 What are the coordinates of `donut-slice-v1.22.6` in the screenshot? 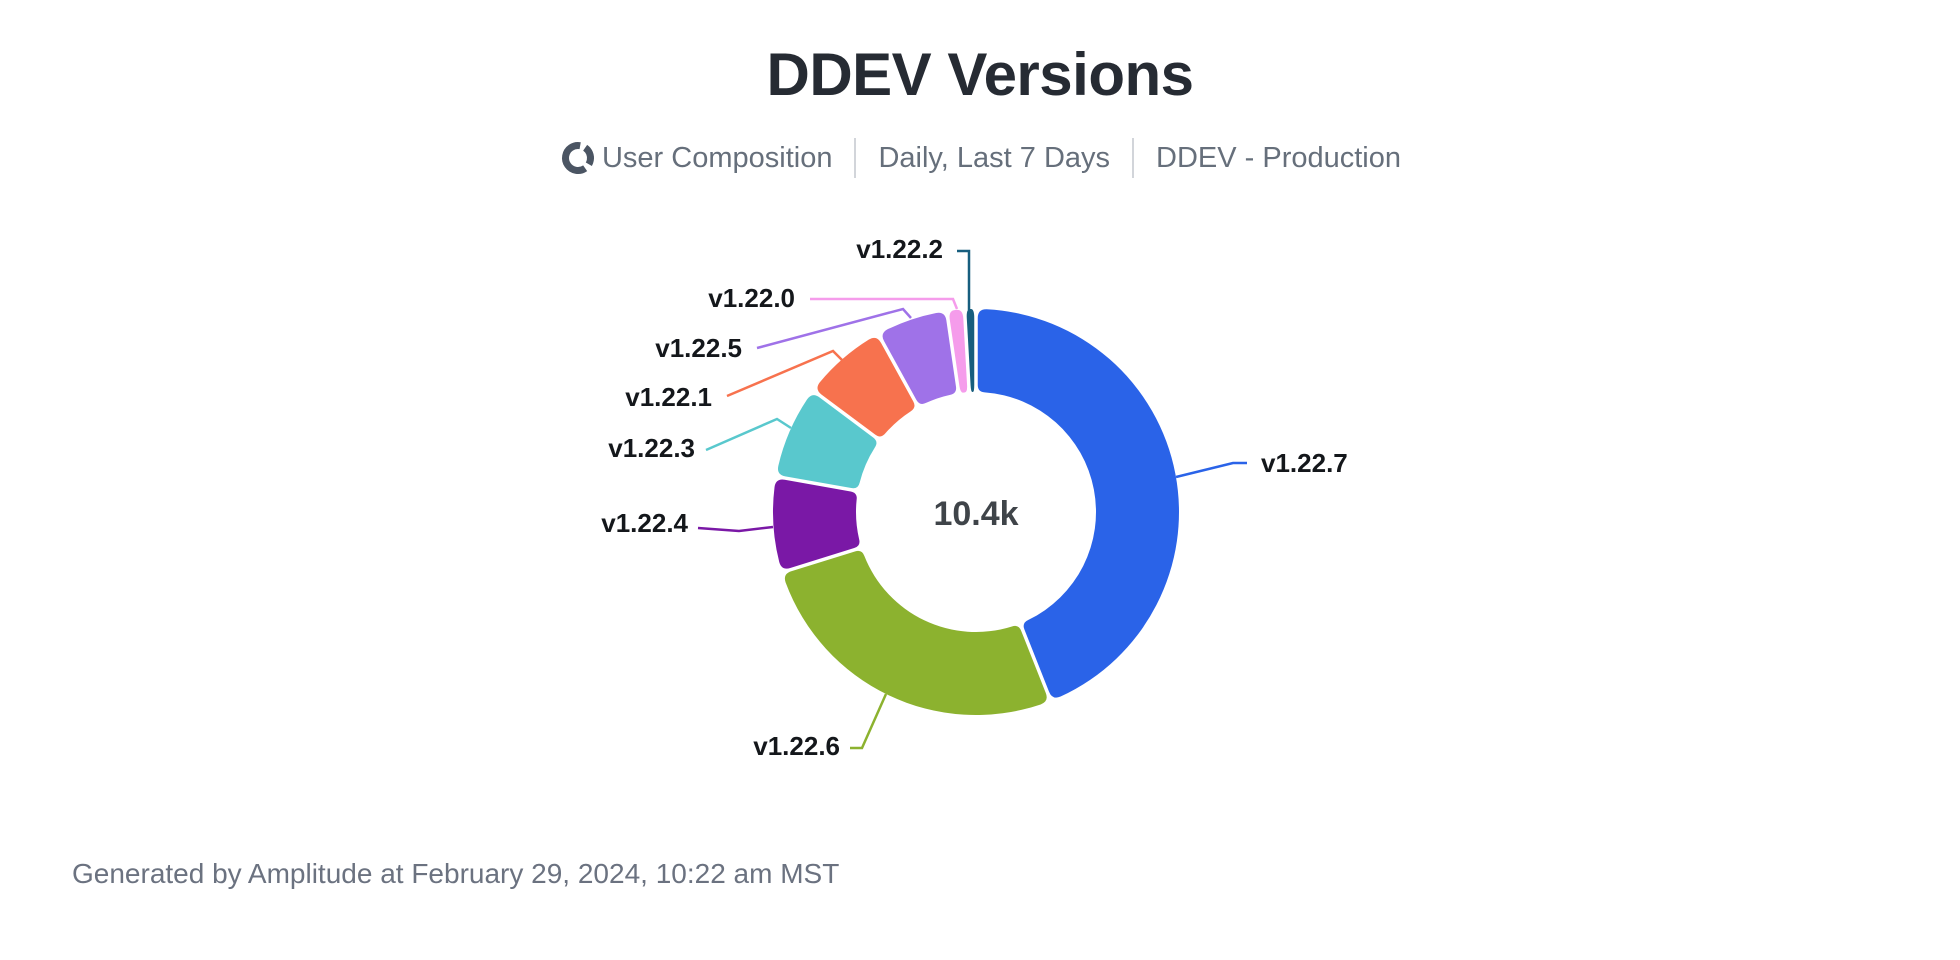 It's located at (915, 633).